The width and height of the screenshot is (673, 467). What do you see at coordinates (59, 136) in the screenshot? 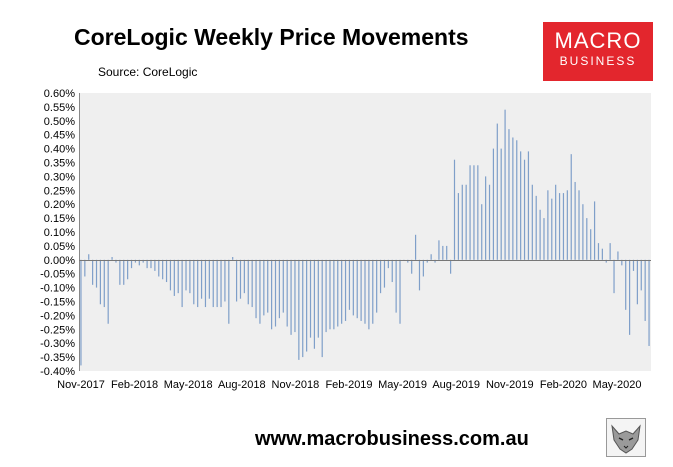
I see `y-tick-label: 0.45%` at bounding box center [59, 136].